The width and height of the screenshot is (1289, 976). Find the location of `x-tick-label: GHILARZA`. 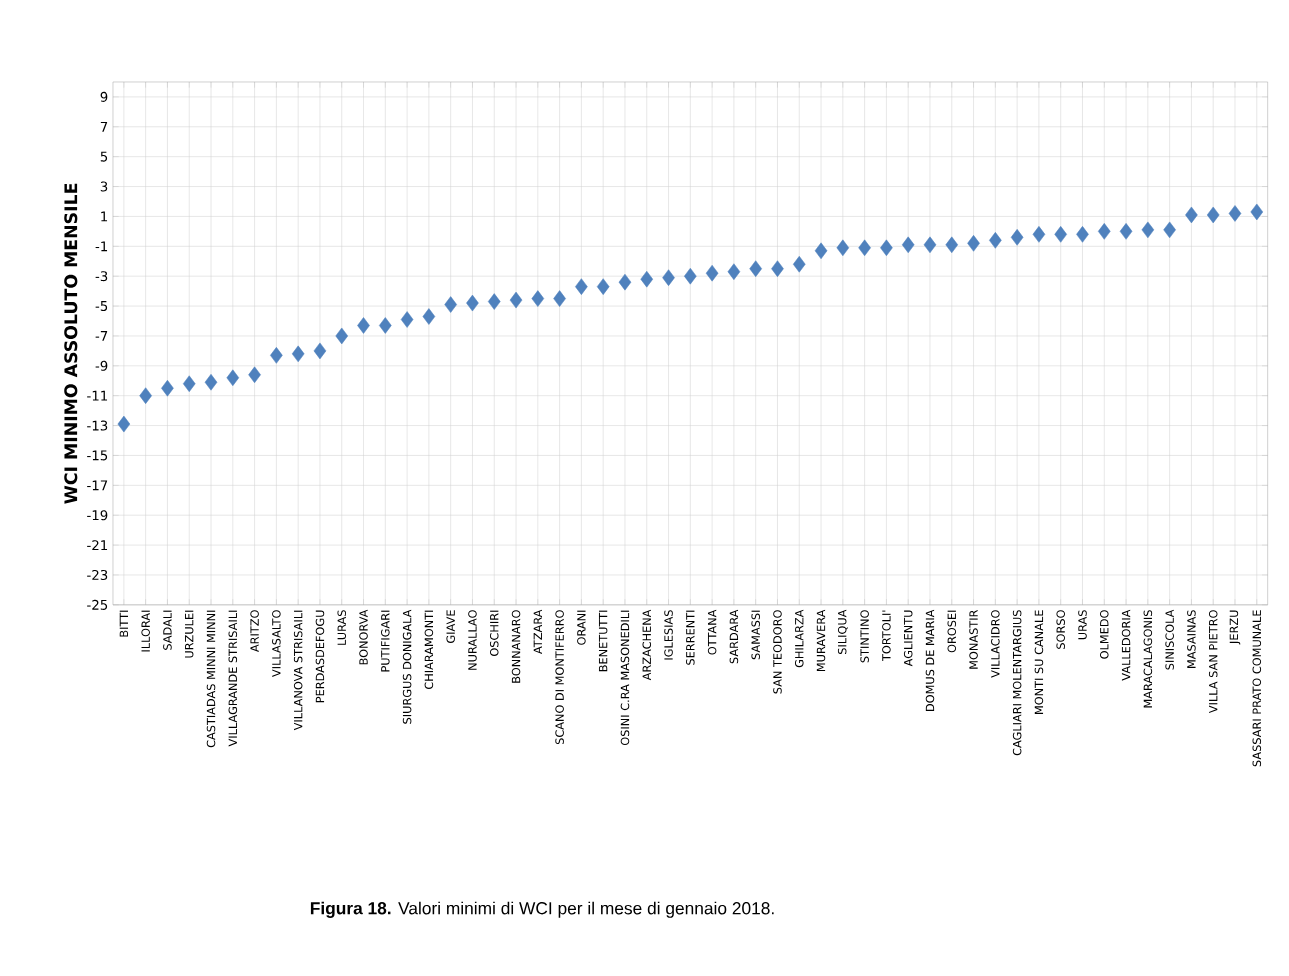

x-tick-label: GHILARZA is located at coordinates (799, 638).